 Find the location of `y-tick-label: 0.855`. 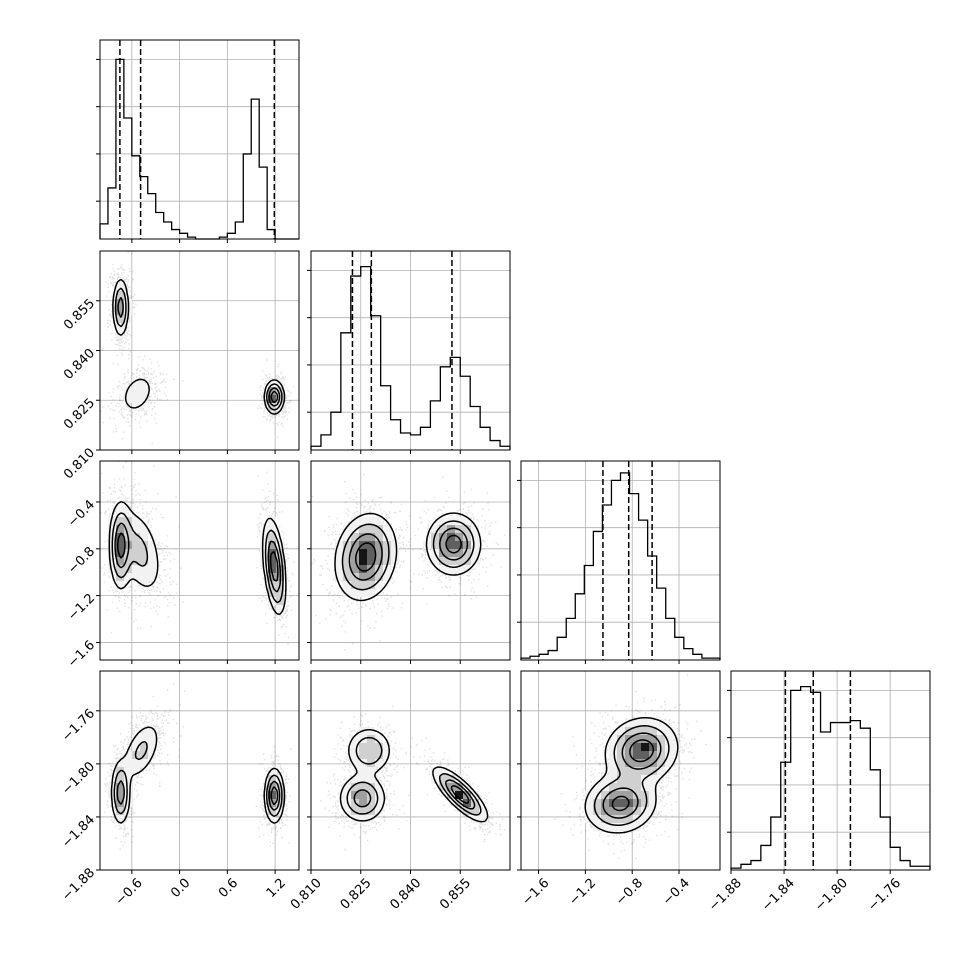

y-tick-label: 0.855 is located at coordinates (79, 314).